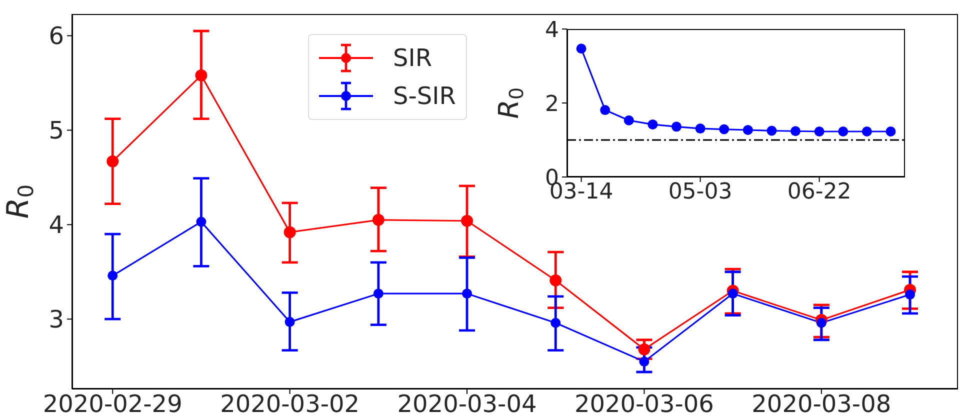 The height and width of the screenshot is (420, 962). What do you see at coordinates (290, 404) in the screenshot?
I see `x-tick-label: 2020-03-02` at bounding box center [290, 404].